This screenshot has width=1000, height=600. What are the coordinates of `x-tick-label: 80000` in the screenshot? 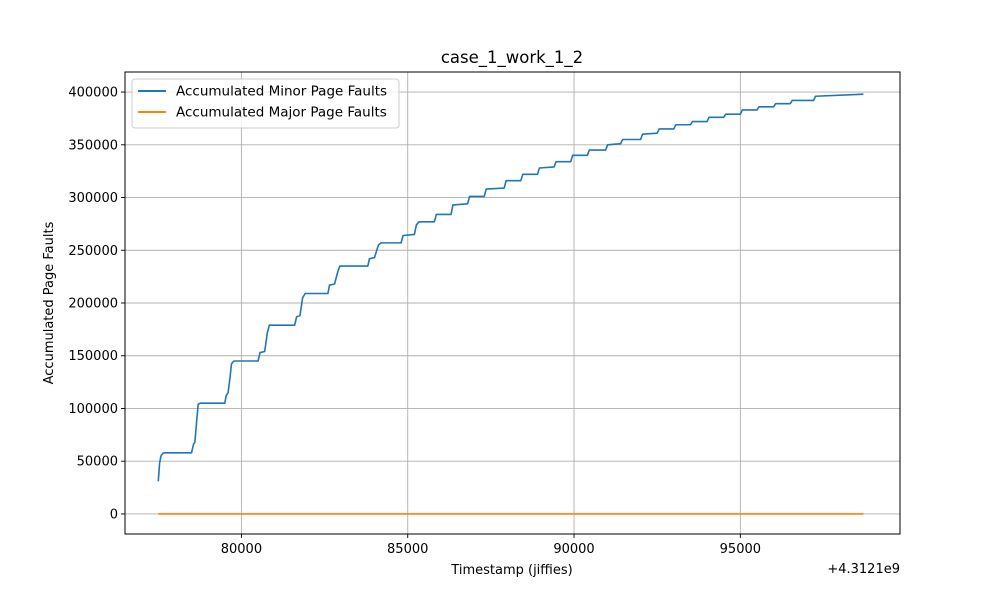 It's located at (241, 549).